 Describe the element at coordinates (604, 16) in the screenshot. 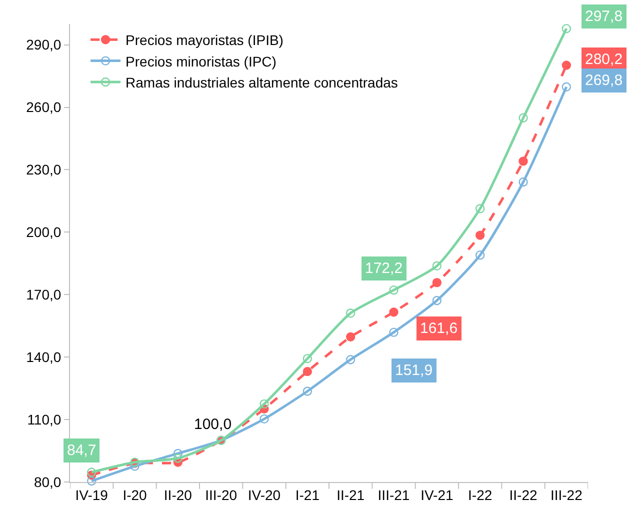

I see `data-label: 297,8` at that location.